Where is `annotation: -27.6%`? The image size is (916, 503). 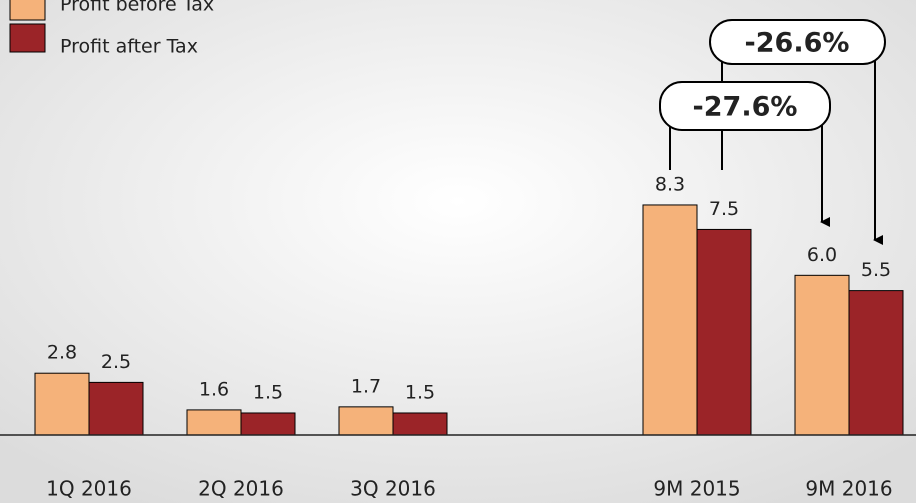 annotation: -27.6% is located at coordinates (745, 107).